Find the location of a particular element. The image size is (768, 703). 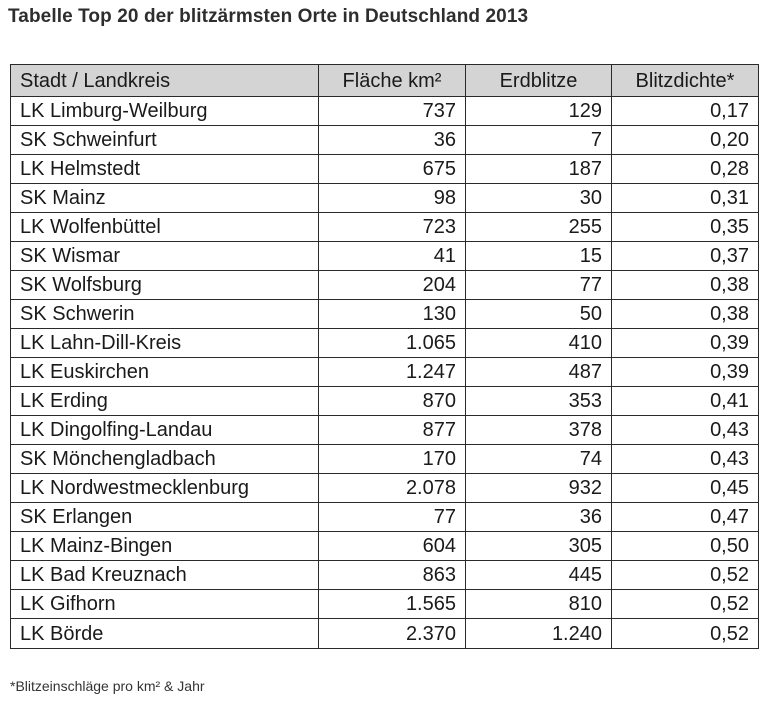

cell-lightning: 353 is located at coordinates (538, 401).